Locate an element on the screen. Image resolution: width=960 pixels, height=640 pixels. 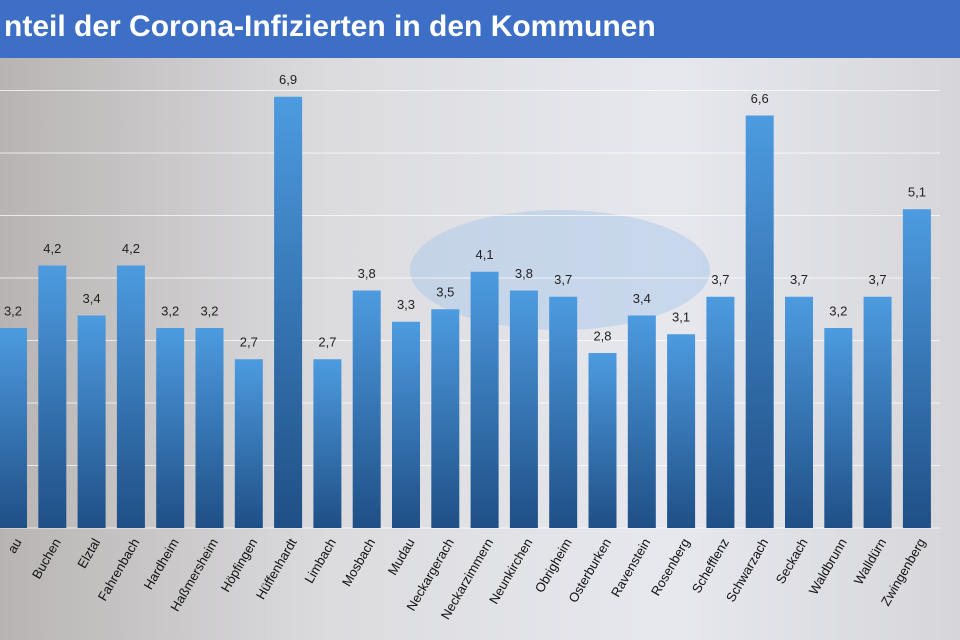
title-bar is located at coordinates (480, 29).